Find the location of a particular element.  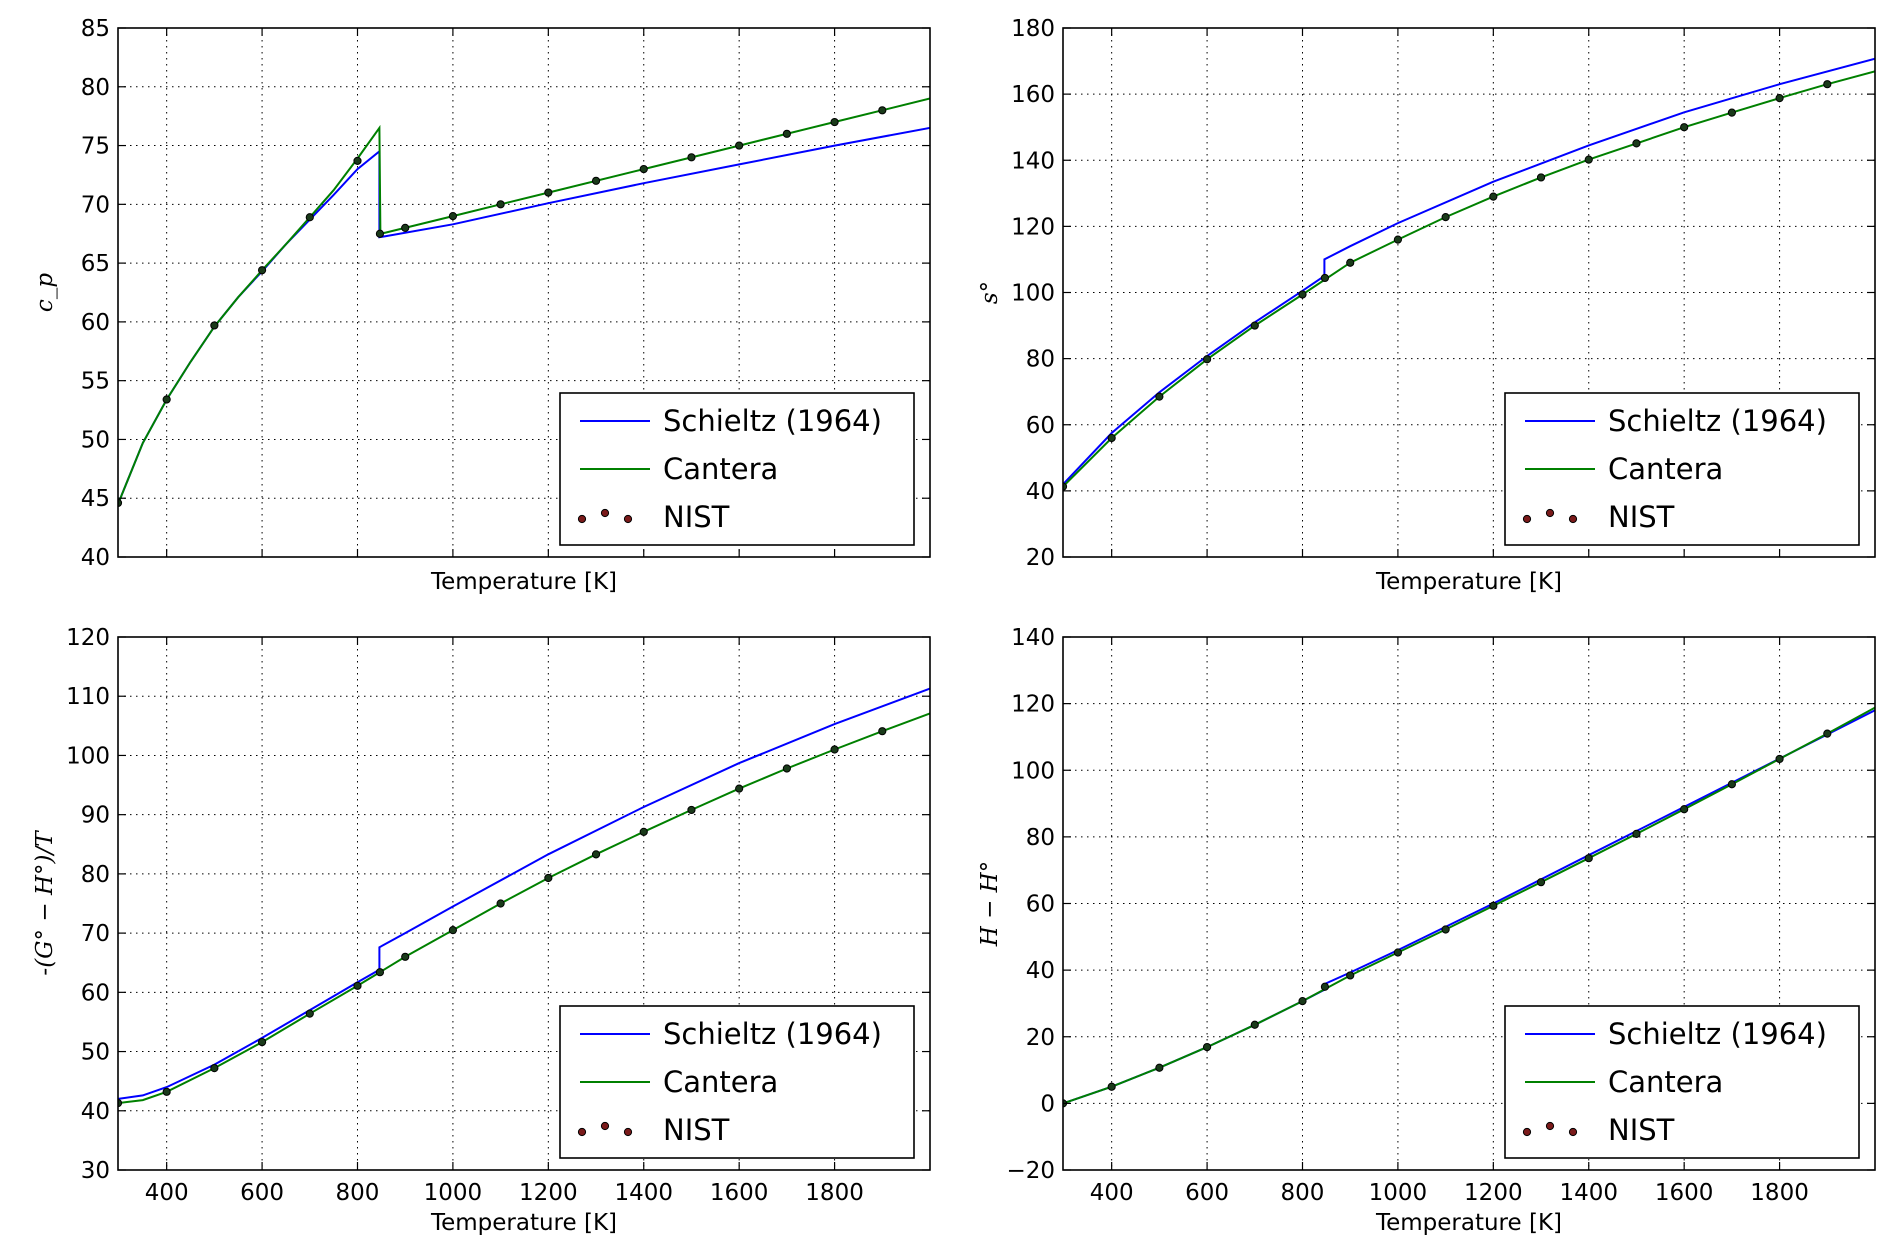

y-tick-label: 70 is located at coordinates (95, 934).